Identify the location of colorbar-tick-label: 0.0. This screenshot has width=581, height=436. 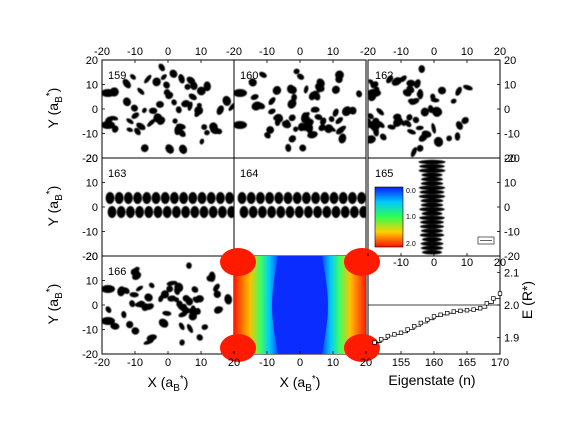
(411, 191).